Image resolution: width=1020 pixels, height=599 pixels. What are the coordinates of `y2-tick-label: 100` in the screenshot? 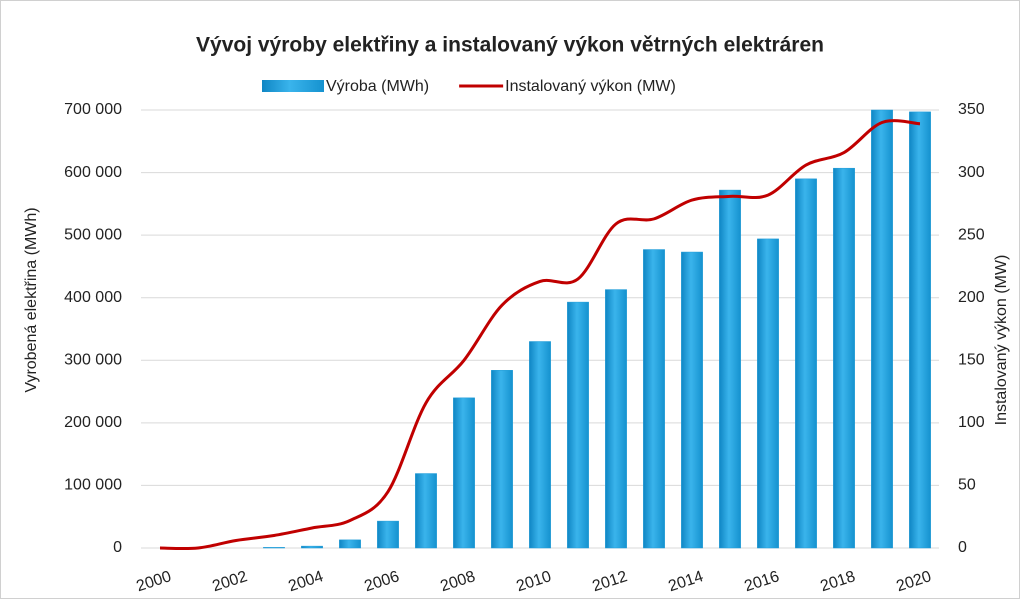 It's located at (971, 422).